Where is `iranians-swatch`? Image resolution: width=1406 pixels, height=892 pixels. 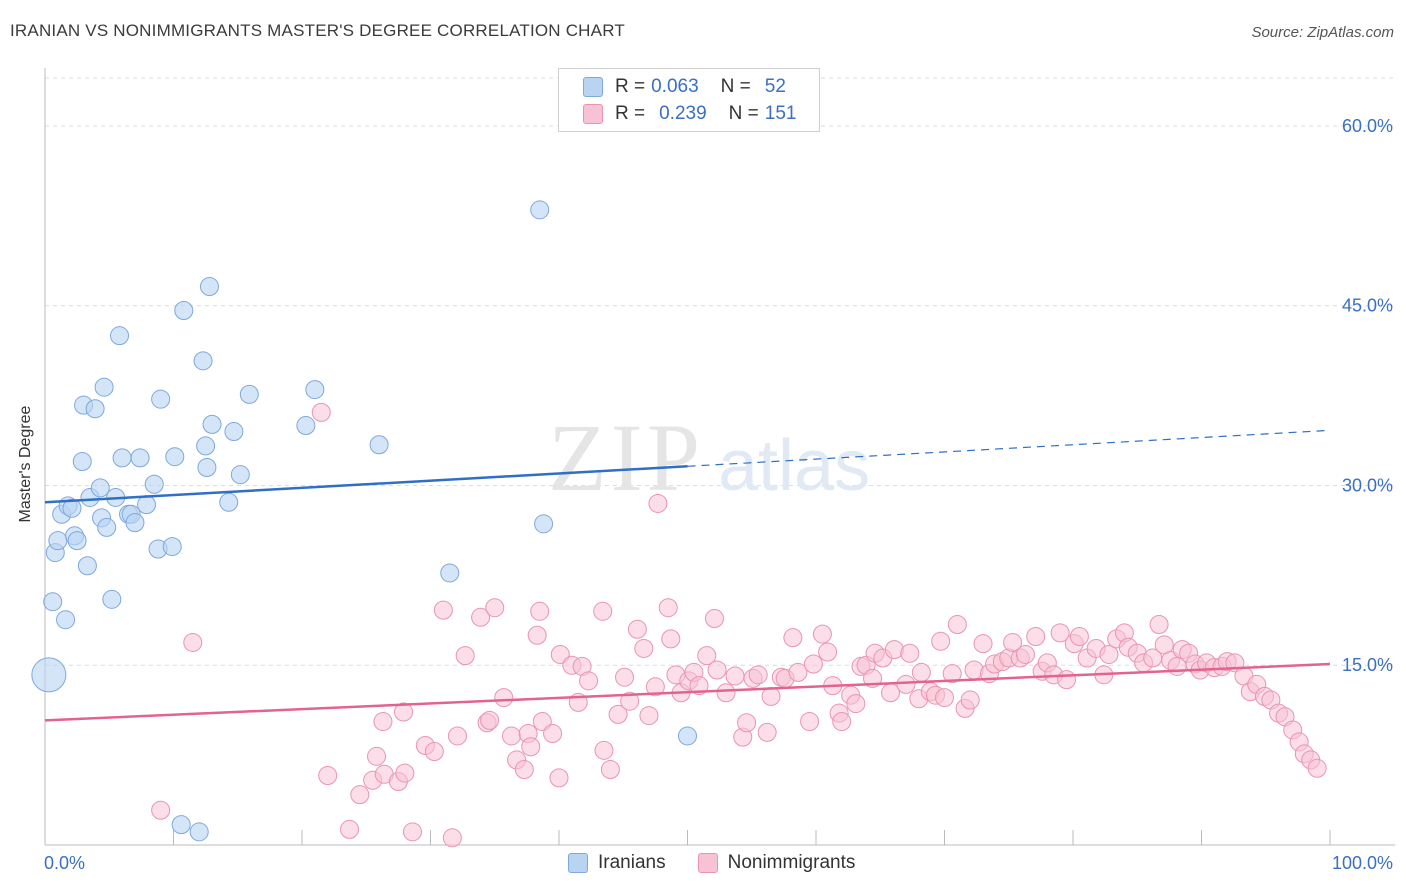
iranians-swatch is located at coordinates (578, 863).